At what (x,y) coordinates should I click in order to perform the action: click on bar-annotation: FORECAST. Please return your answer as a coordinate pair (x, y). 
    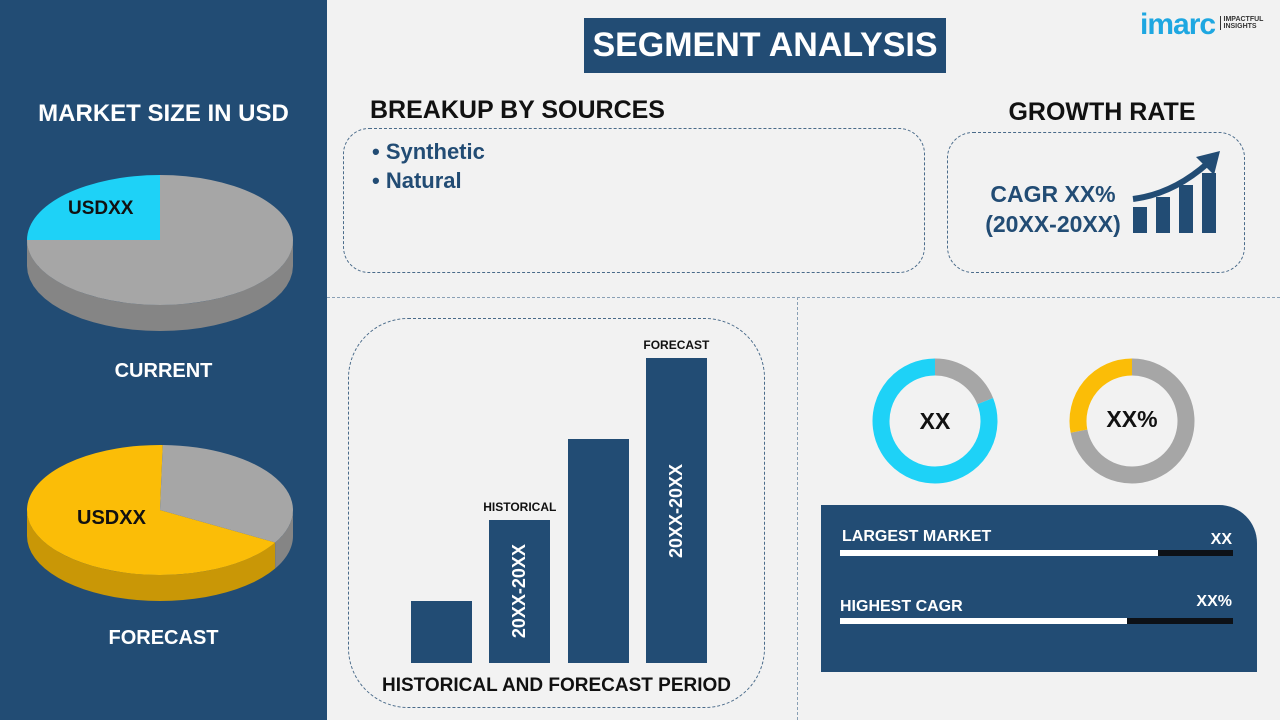
    Looking at the image, I should click on (676, 345).